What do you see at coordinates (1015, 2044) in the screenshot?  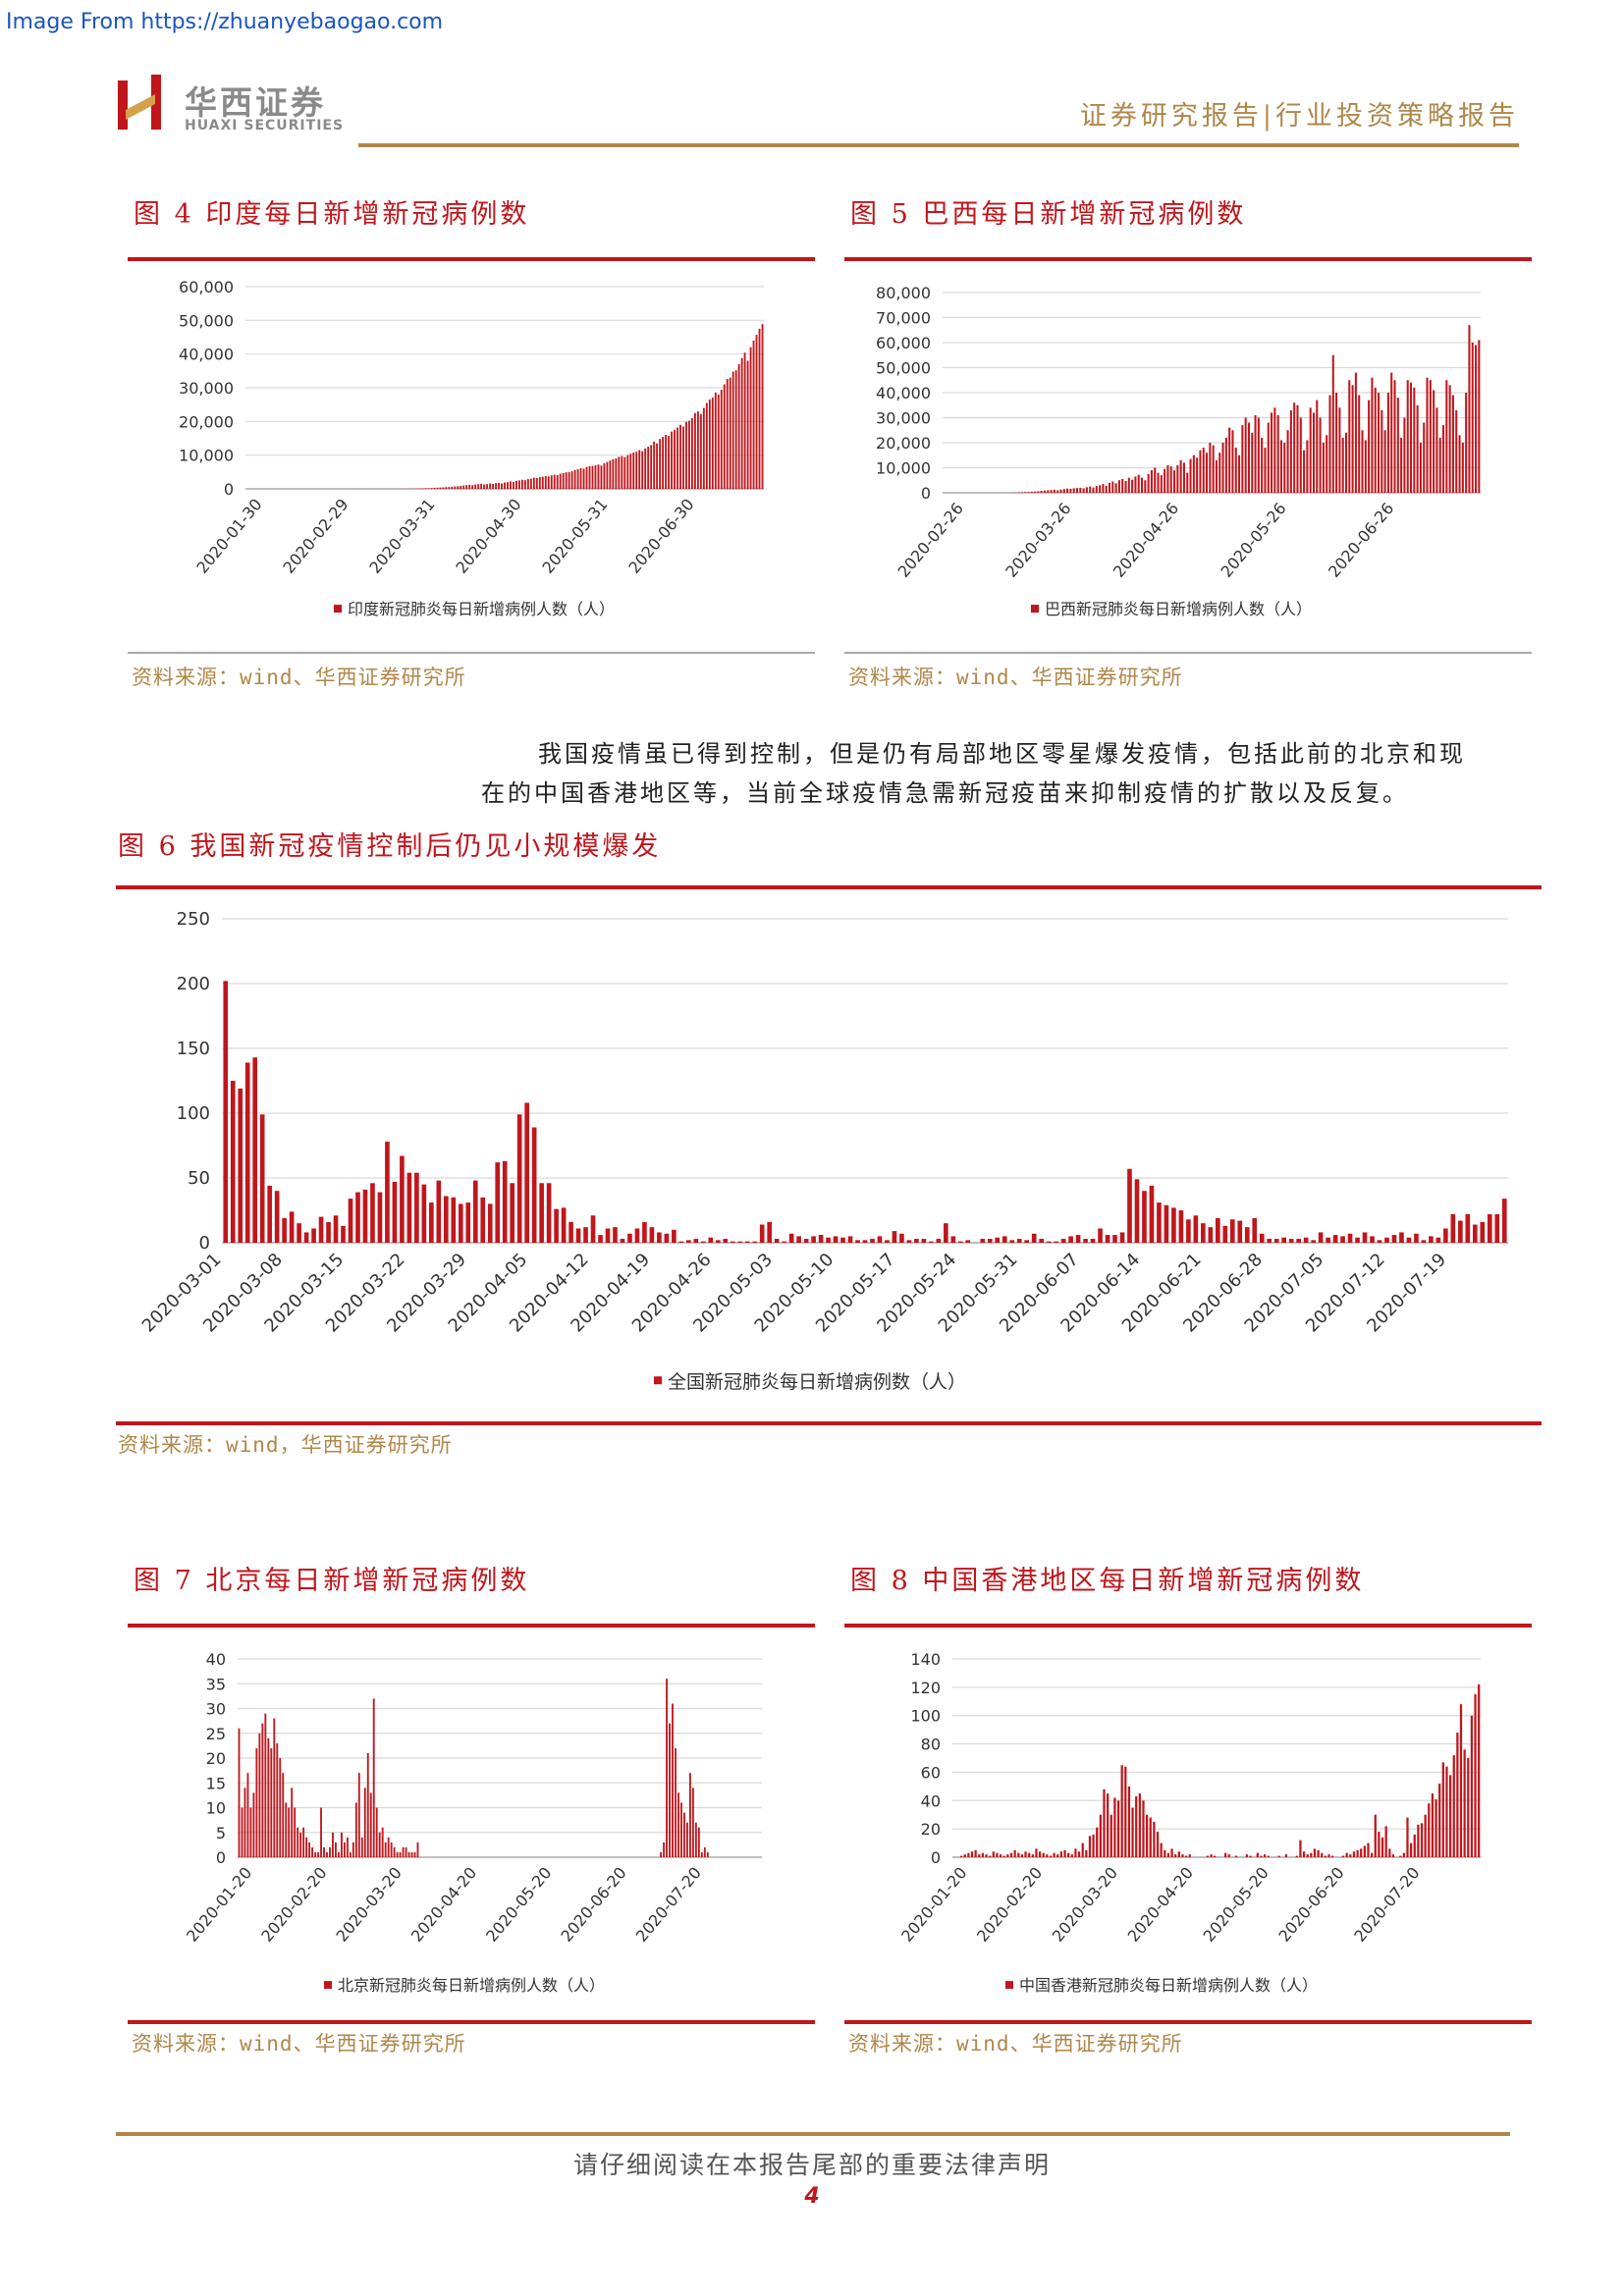 I see `fig8-source: 资料来源：wind、华西证券研究所` at bounding box center [1015, 2044].